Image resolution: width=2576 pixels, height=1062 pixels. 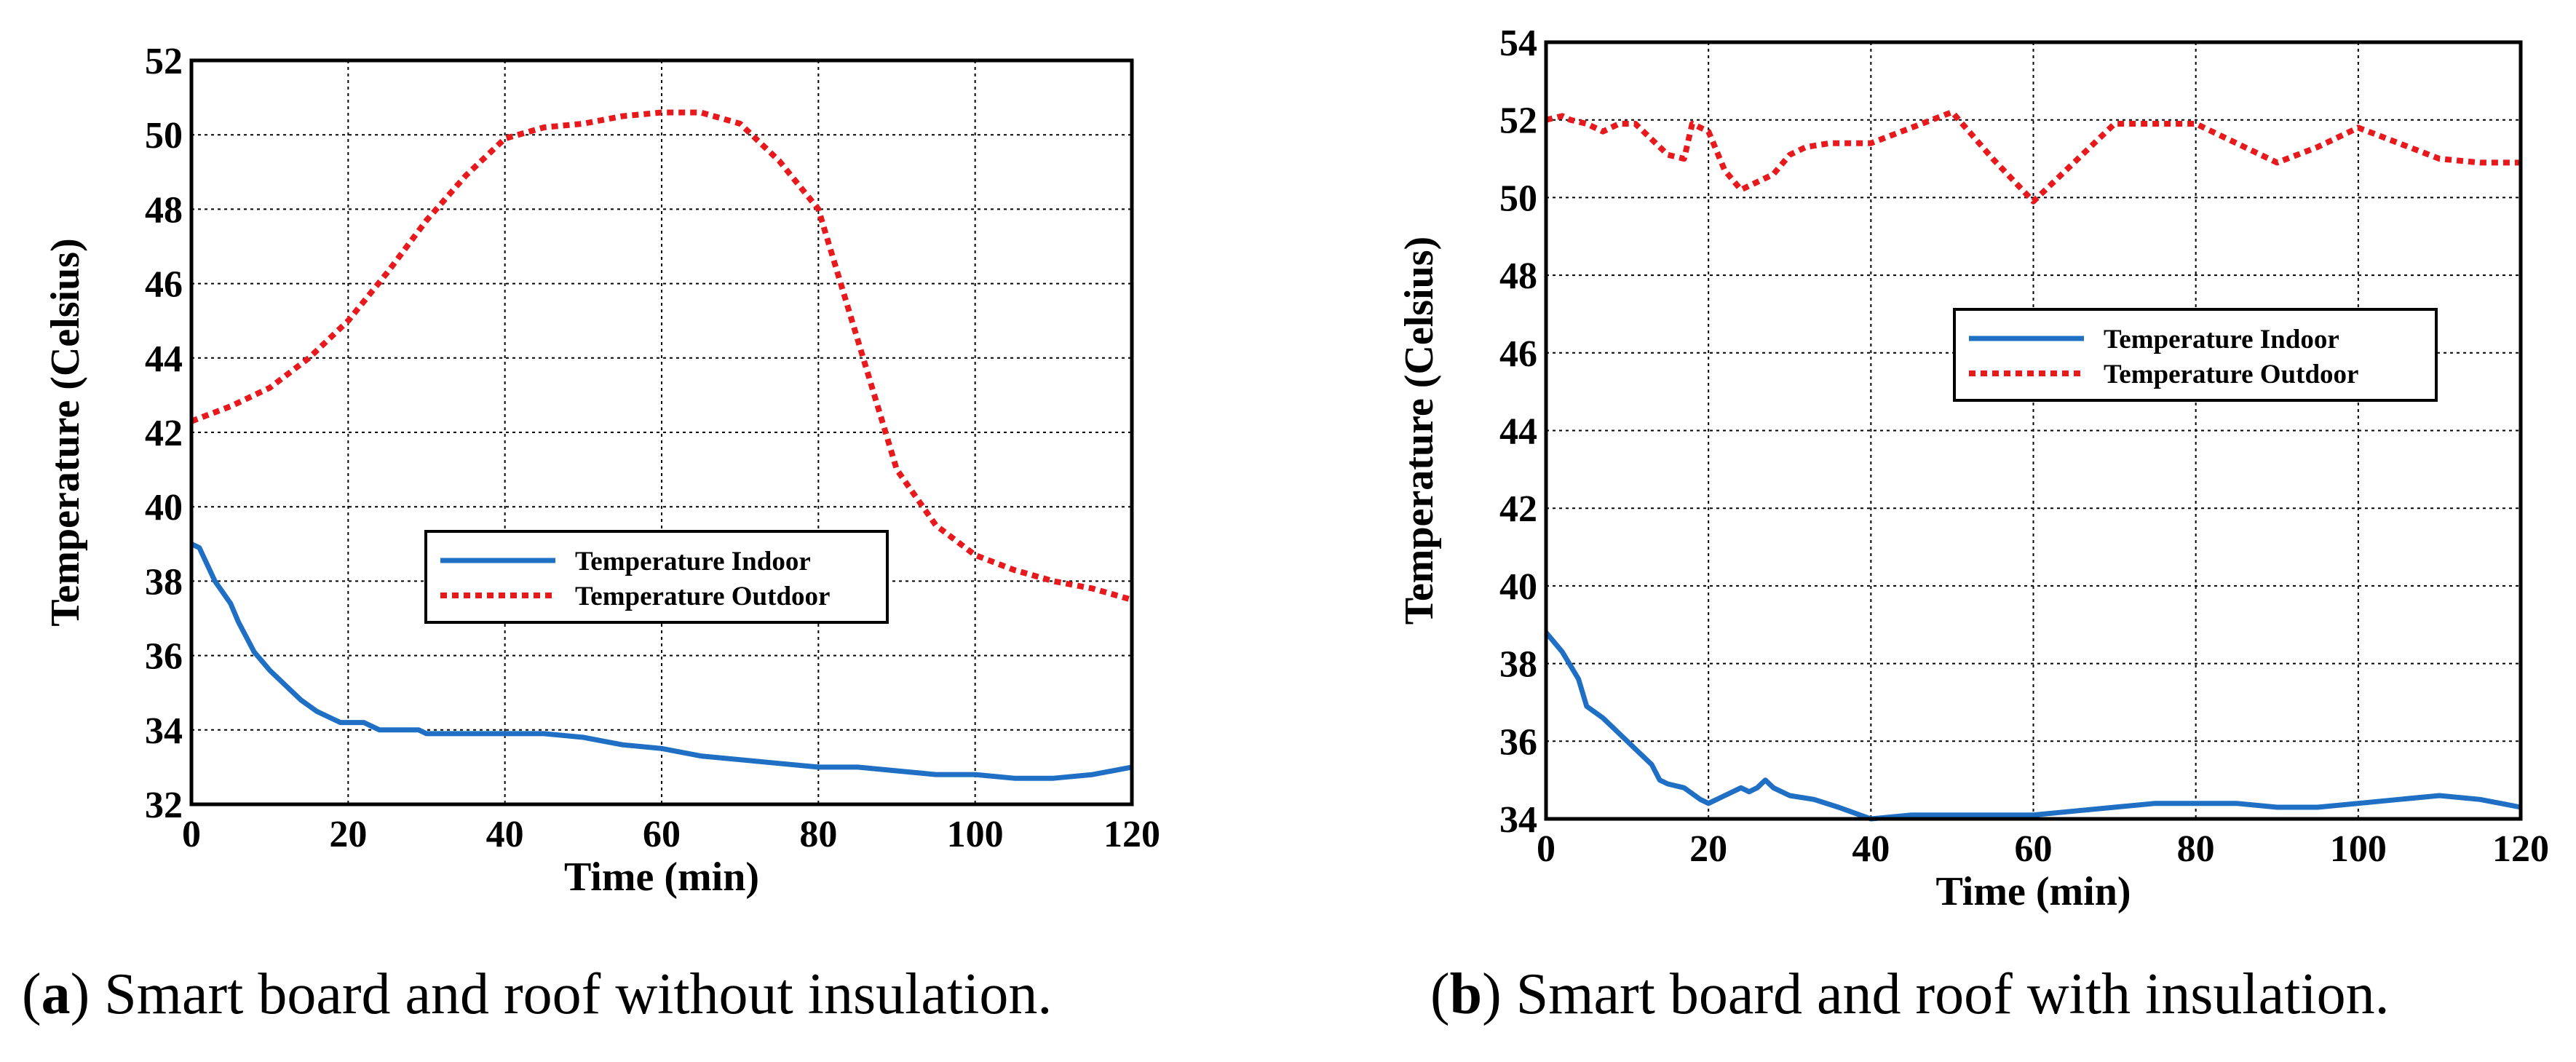 I want to click on chart-b-y-axis-label: Temperature (Celsius), so click(x=1419, y=431).